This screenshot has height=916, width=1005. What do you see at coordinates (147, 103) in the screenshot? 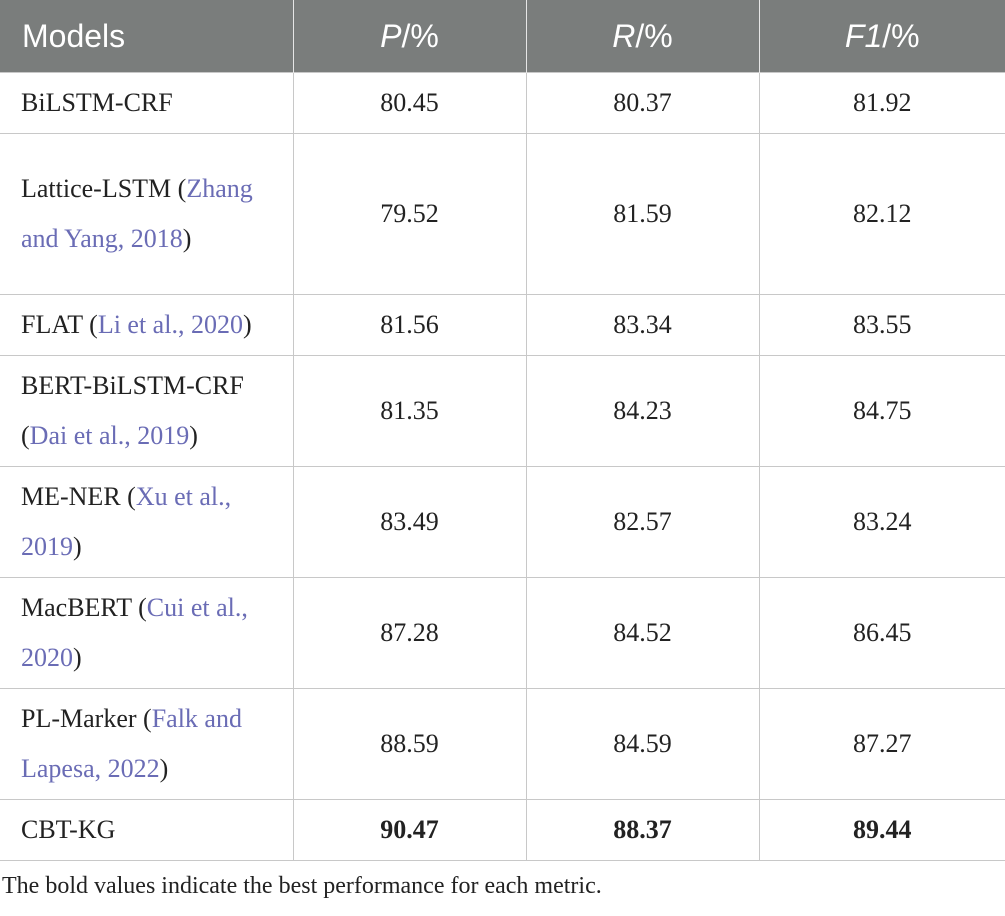
I see `model-name: BiLSTM-CRF` at bounding box center [147, 103].